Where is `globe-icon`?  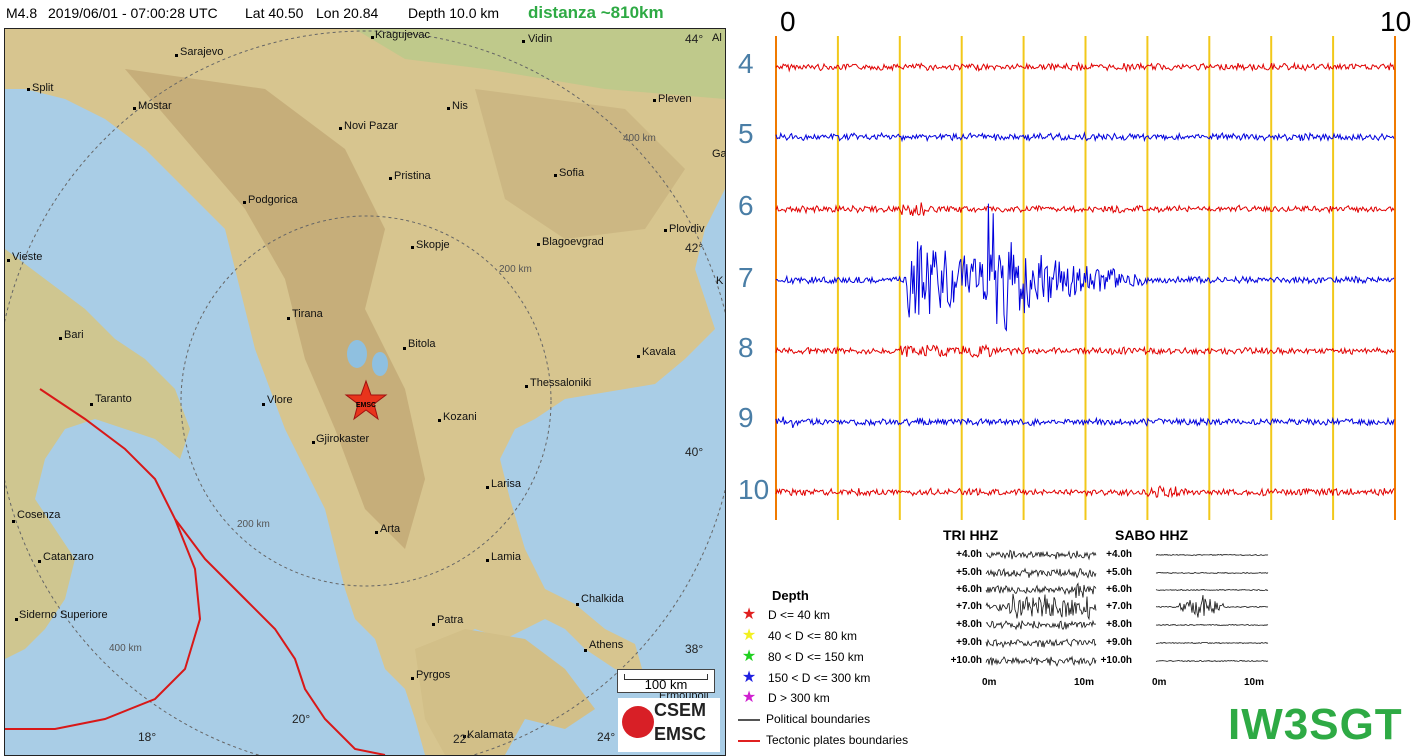
globe-icon is located at coordinates (638, 722).